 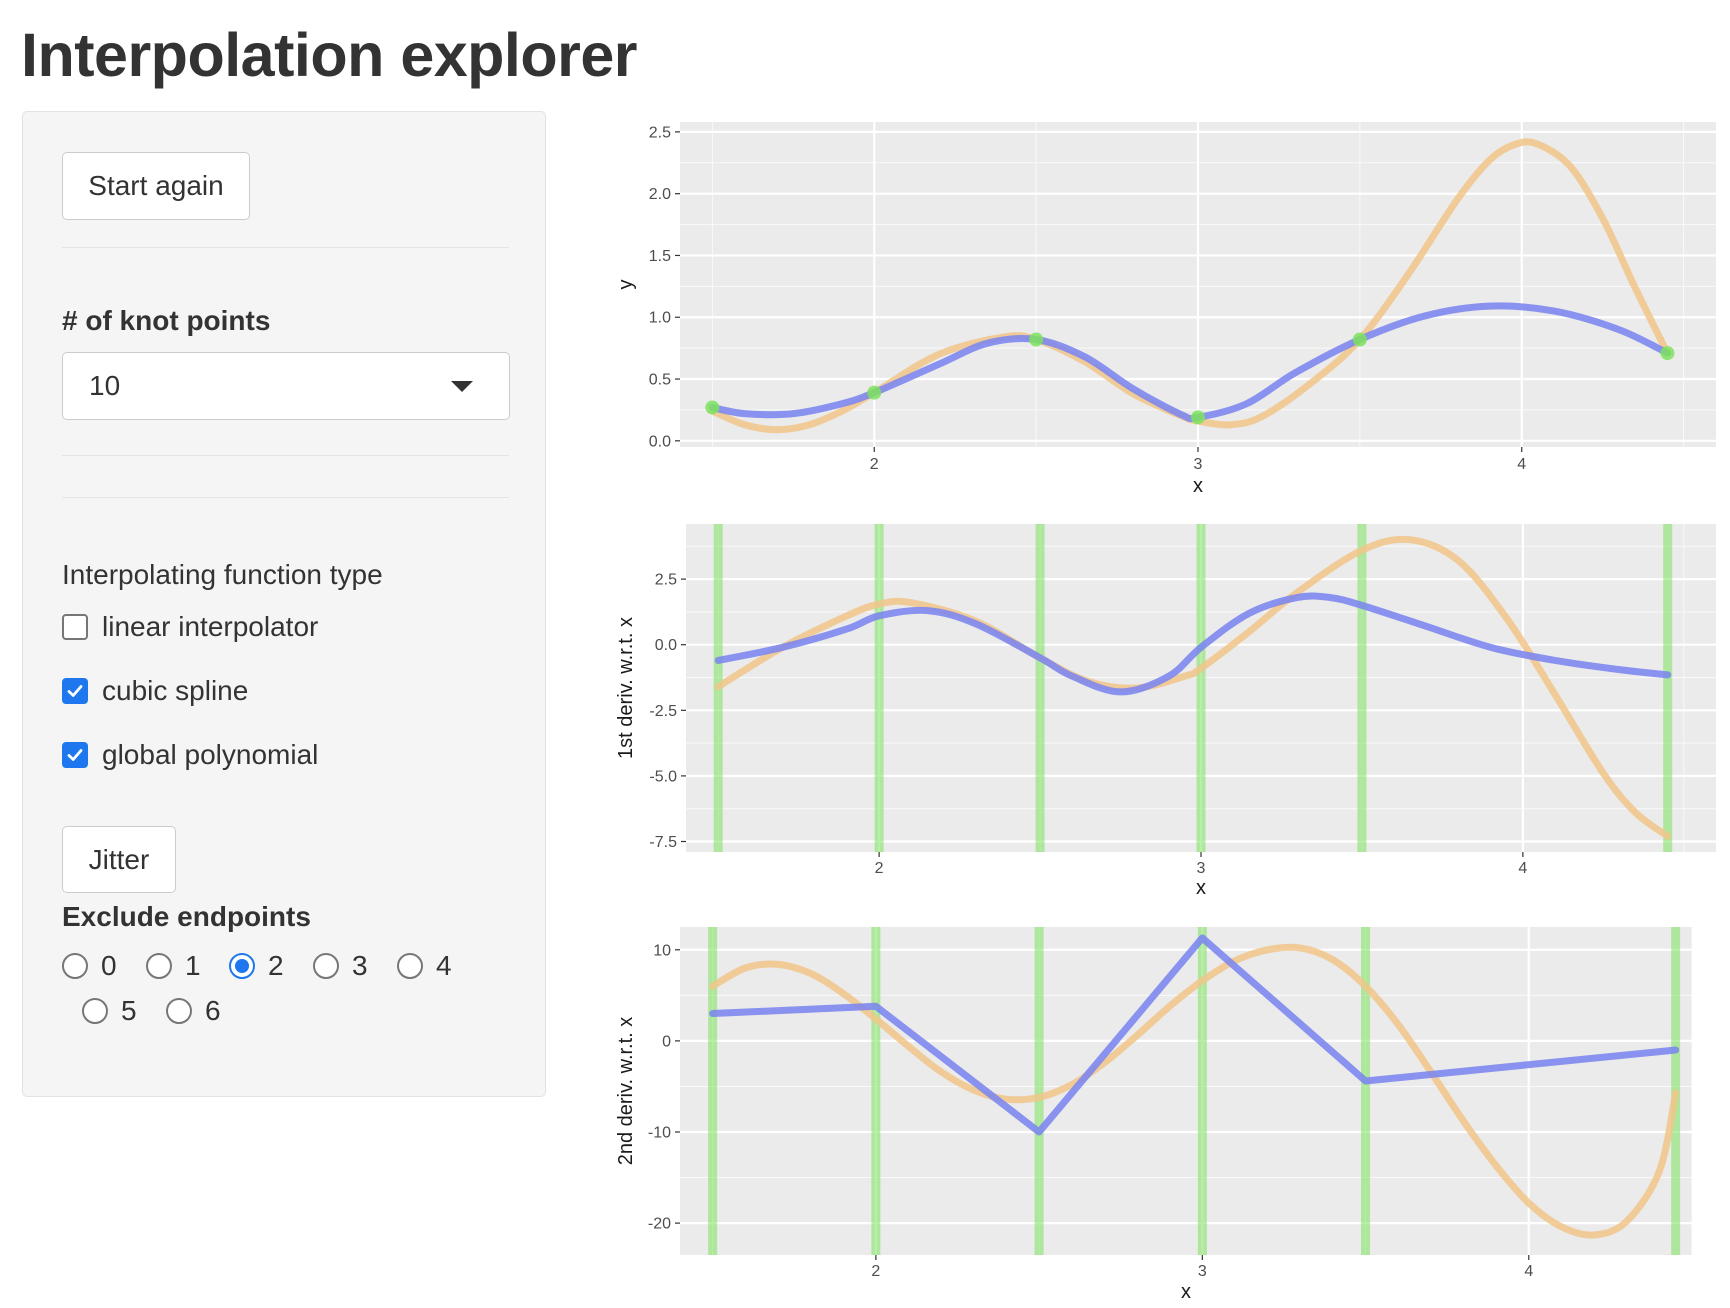 I want to click on exclude-option-0: 0, so click(x=89, y=965).